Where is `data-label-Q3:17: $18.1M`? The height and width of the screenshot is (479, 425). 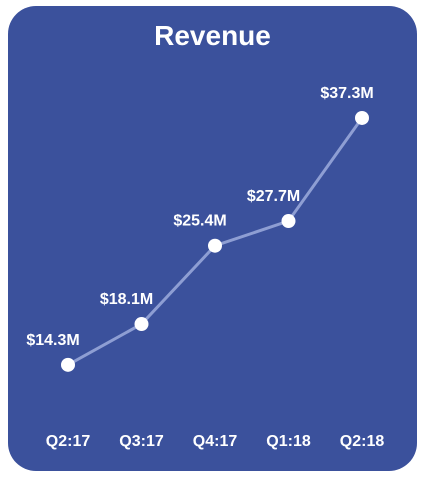
data-label-Q3:17: $18.1M is located at coordinates (126, 299).